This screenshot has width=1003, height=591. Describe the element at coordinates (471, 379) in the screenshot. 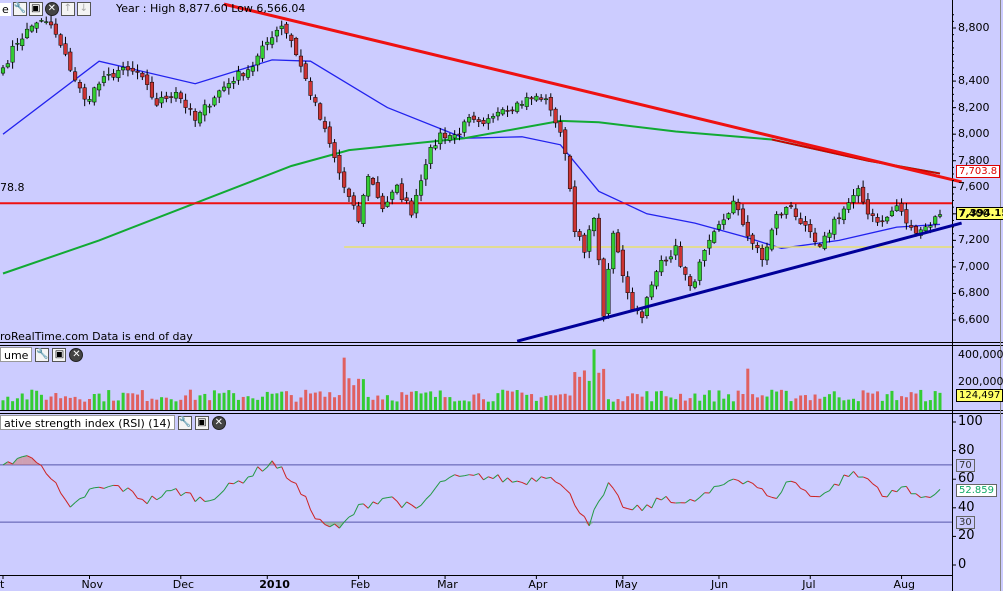

I see `volume-bars` at that location.